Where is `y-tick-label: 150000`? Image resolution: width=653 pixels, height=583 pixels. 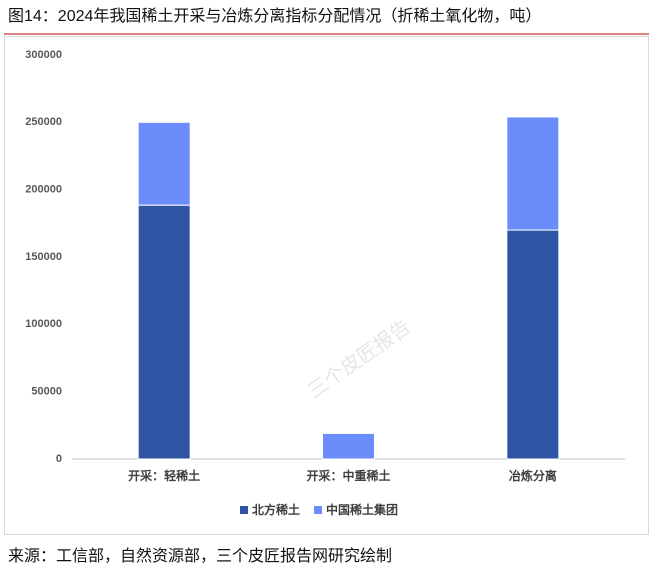
y-tick-label: 150000 is located at coordinates (43, 257).